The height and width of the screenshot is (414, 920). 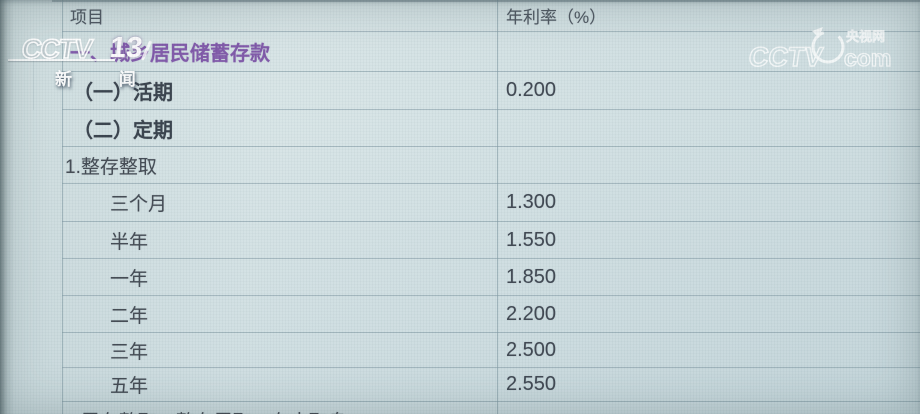 I want to click on rate-cell: 0.200, so click(x=708, y=90).